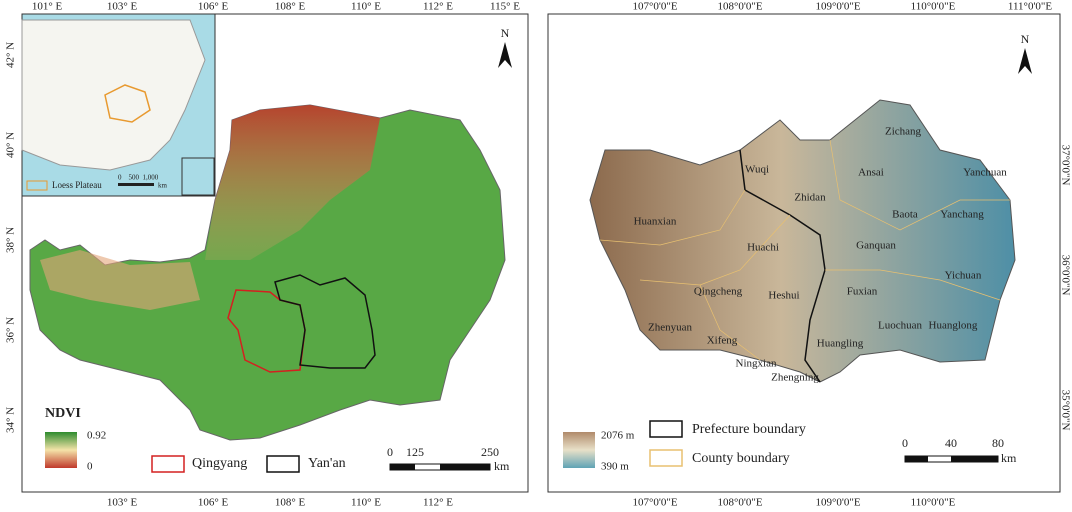 The height and width of the screenshot is (512, 1072). Describe the element at coordinates (837, 7) in the screenshot. I see `top-tick: 109°0'0"E` at that location.